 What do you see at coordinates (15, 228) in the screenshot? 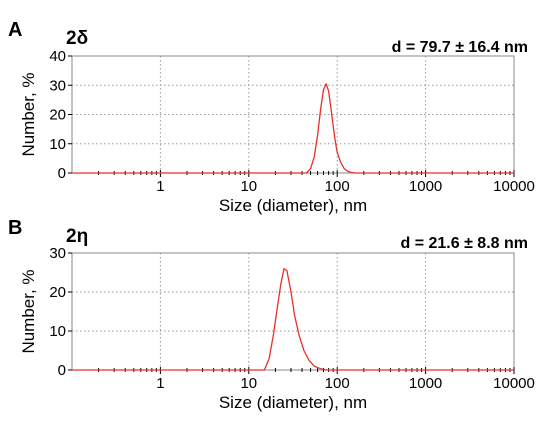
I see `panel-b-letter: B` at bounding box center [15, 228].